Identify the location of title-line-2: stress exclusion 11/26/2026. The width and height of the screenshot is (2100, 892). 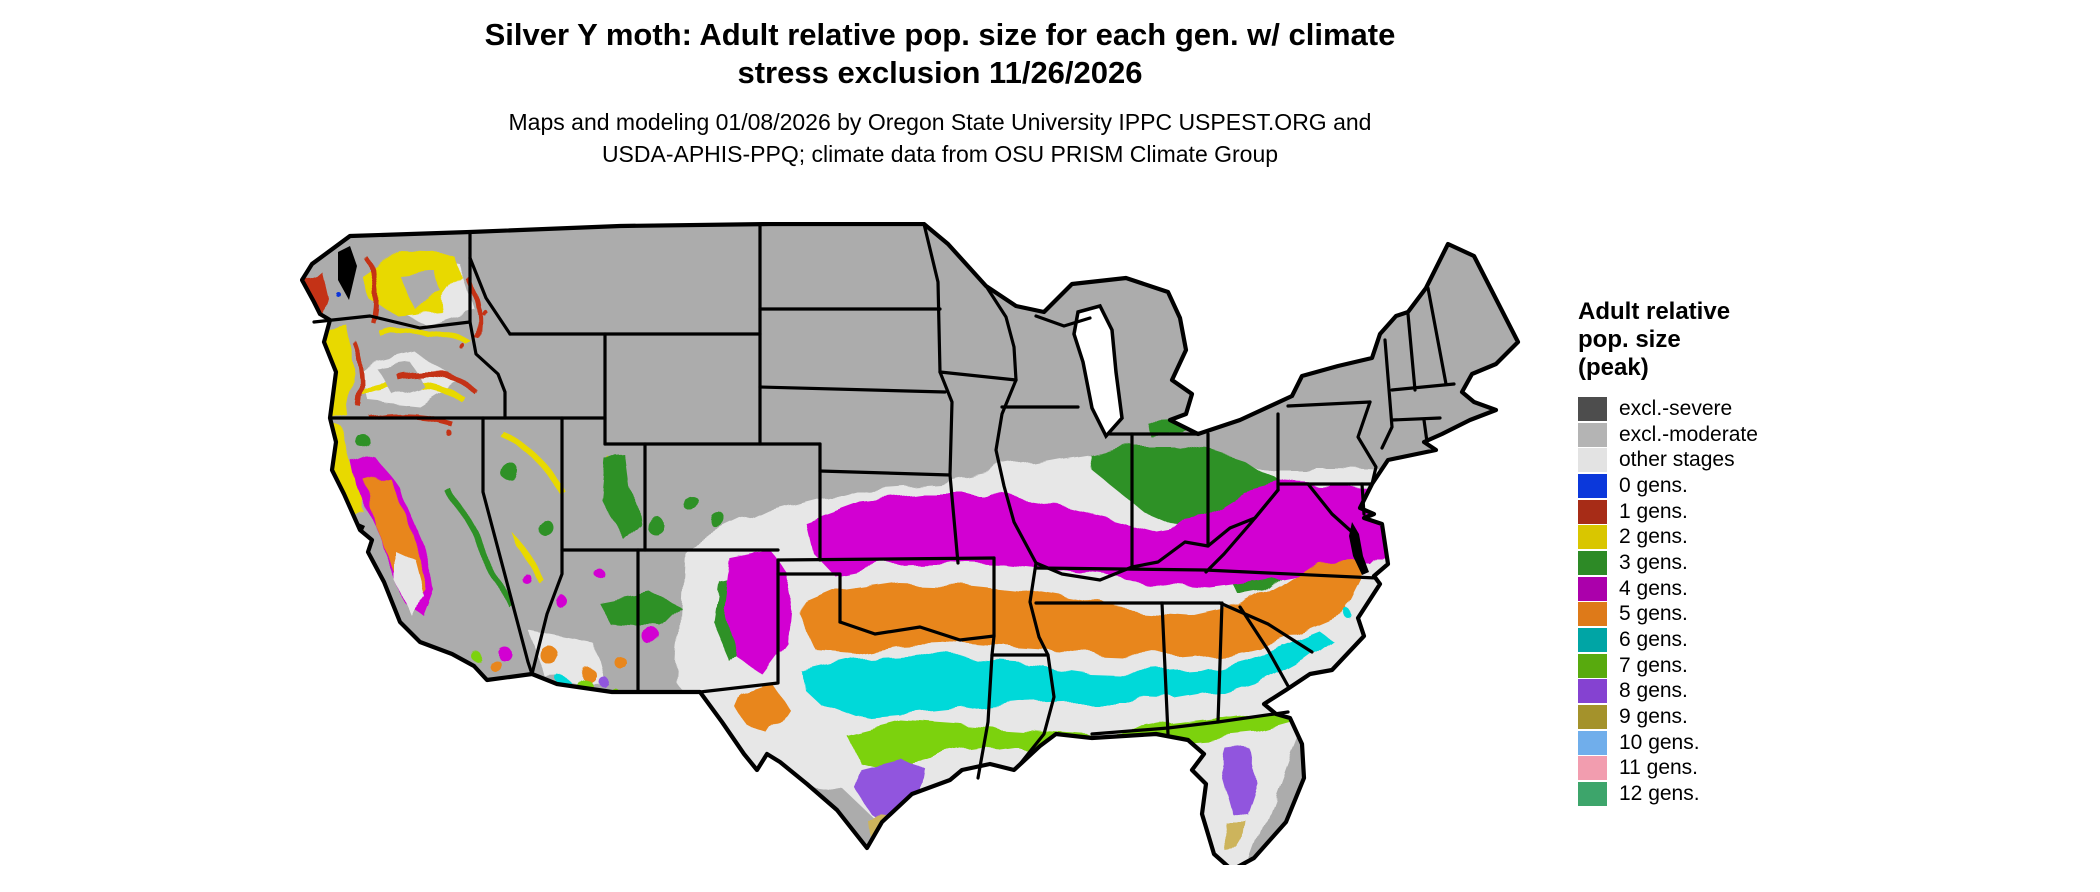
(940, 72).